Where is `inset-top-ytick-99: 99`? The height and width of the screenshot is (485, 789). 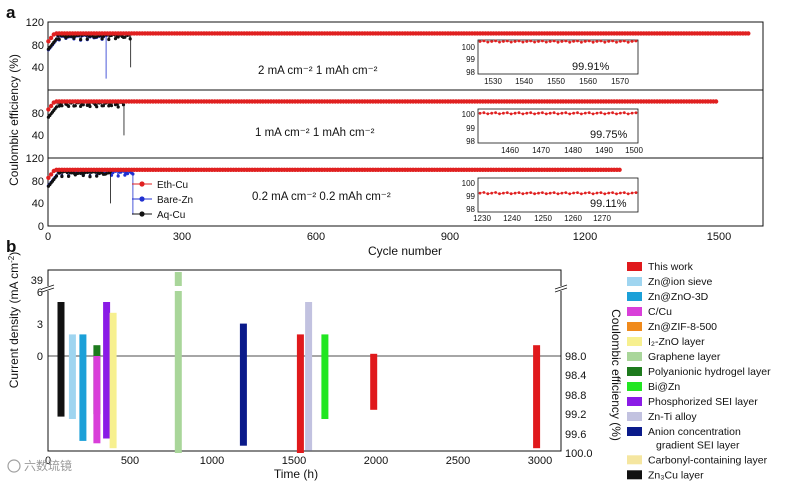 inset-top-ytick-99: 99 is located at coordinates (470, 59).